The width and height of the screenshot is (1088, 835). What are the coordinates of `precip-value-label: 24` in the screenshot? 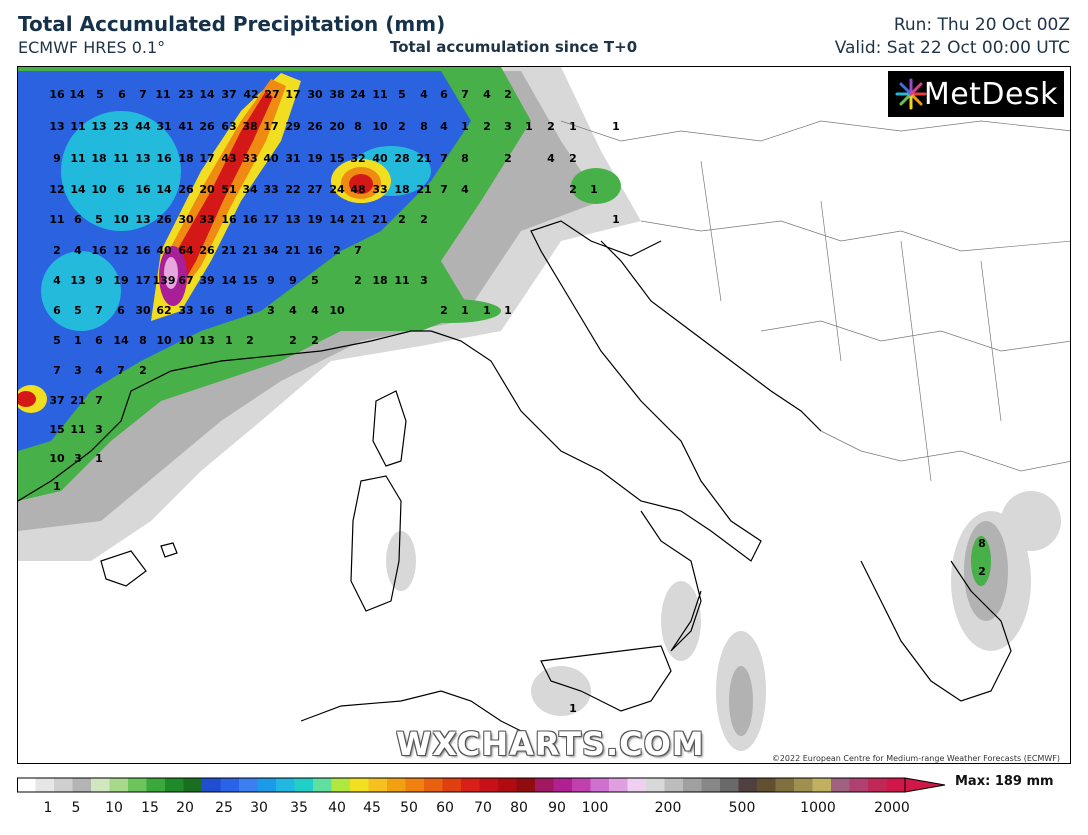 It's located at (358, 94).